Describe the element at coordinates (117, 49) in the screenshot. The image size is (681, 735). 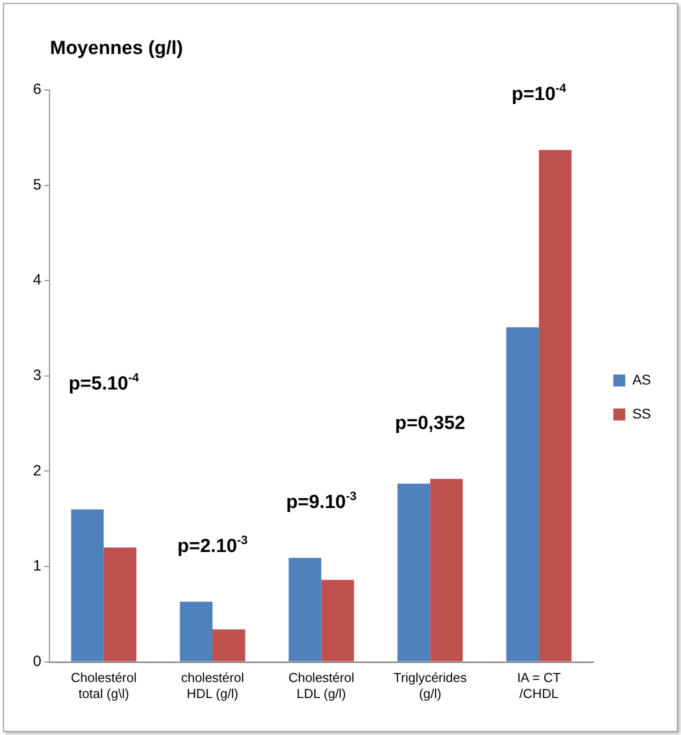
I see `y-axis-title: Moyennes (g/l)` at that location.